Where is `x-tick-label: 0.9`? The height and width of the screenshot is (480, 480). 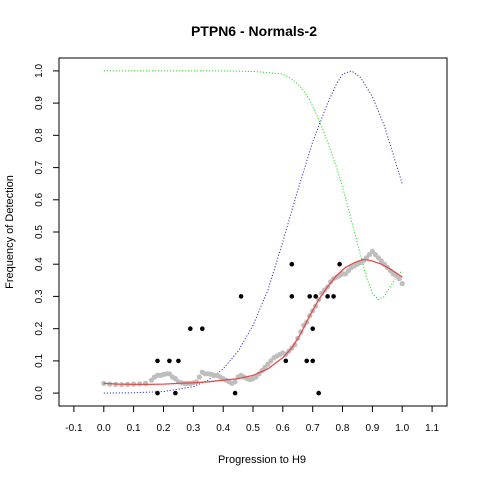
x-tick-label: 0.9 is located at coordinates (372, 428).